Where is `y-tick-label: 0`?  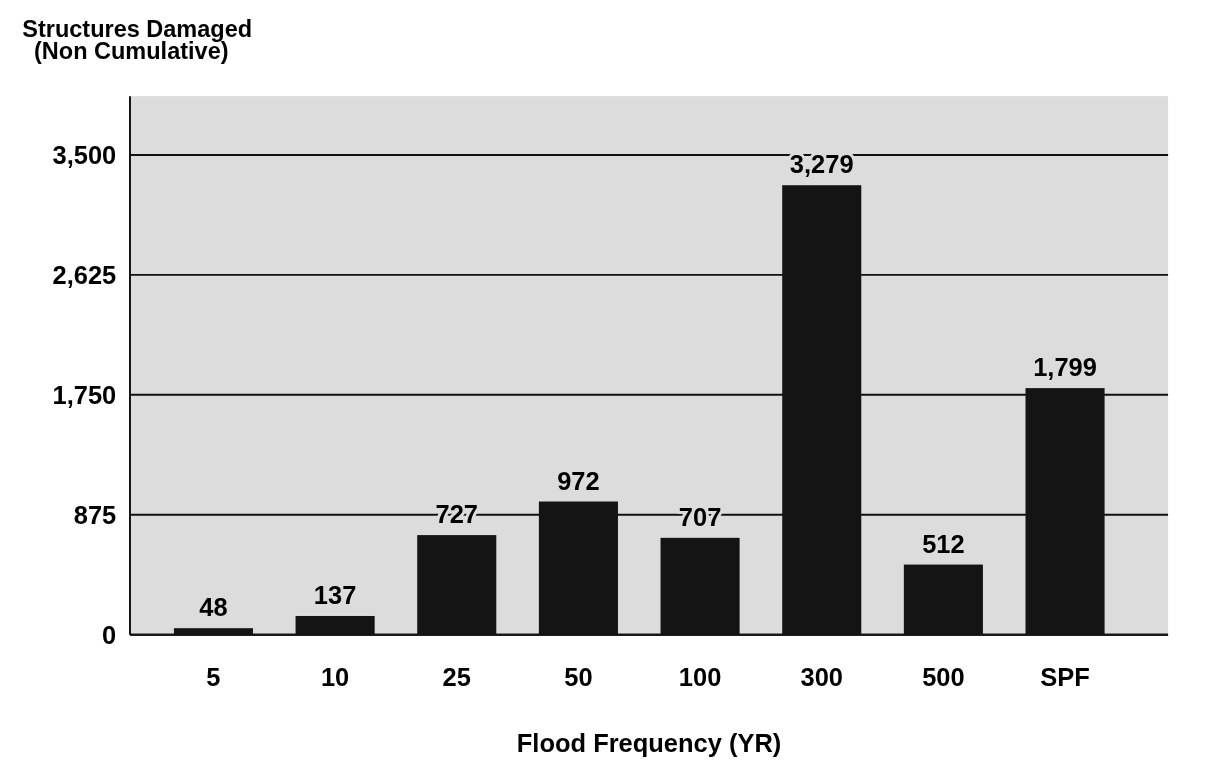
y-tick-label: 0 is located at coordinates (109, 634).